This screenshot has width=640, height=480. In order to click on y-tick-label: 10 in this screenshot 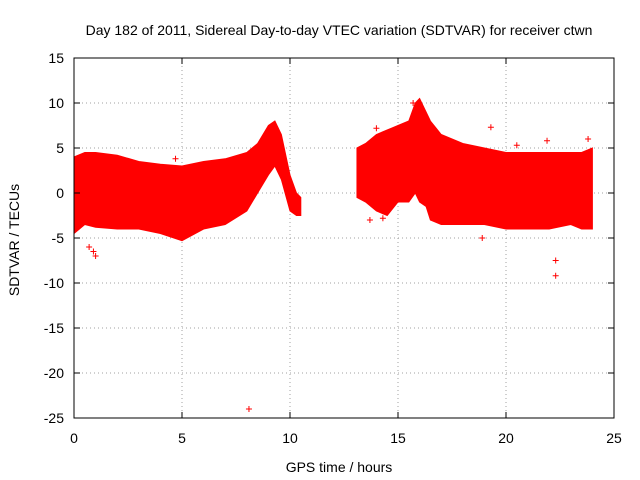, I will do `click(56, 103)`.